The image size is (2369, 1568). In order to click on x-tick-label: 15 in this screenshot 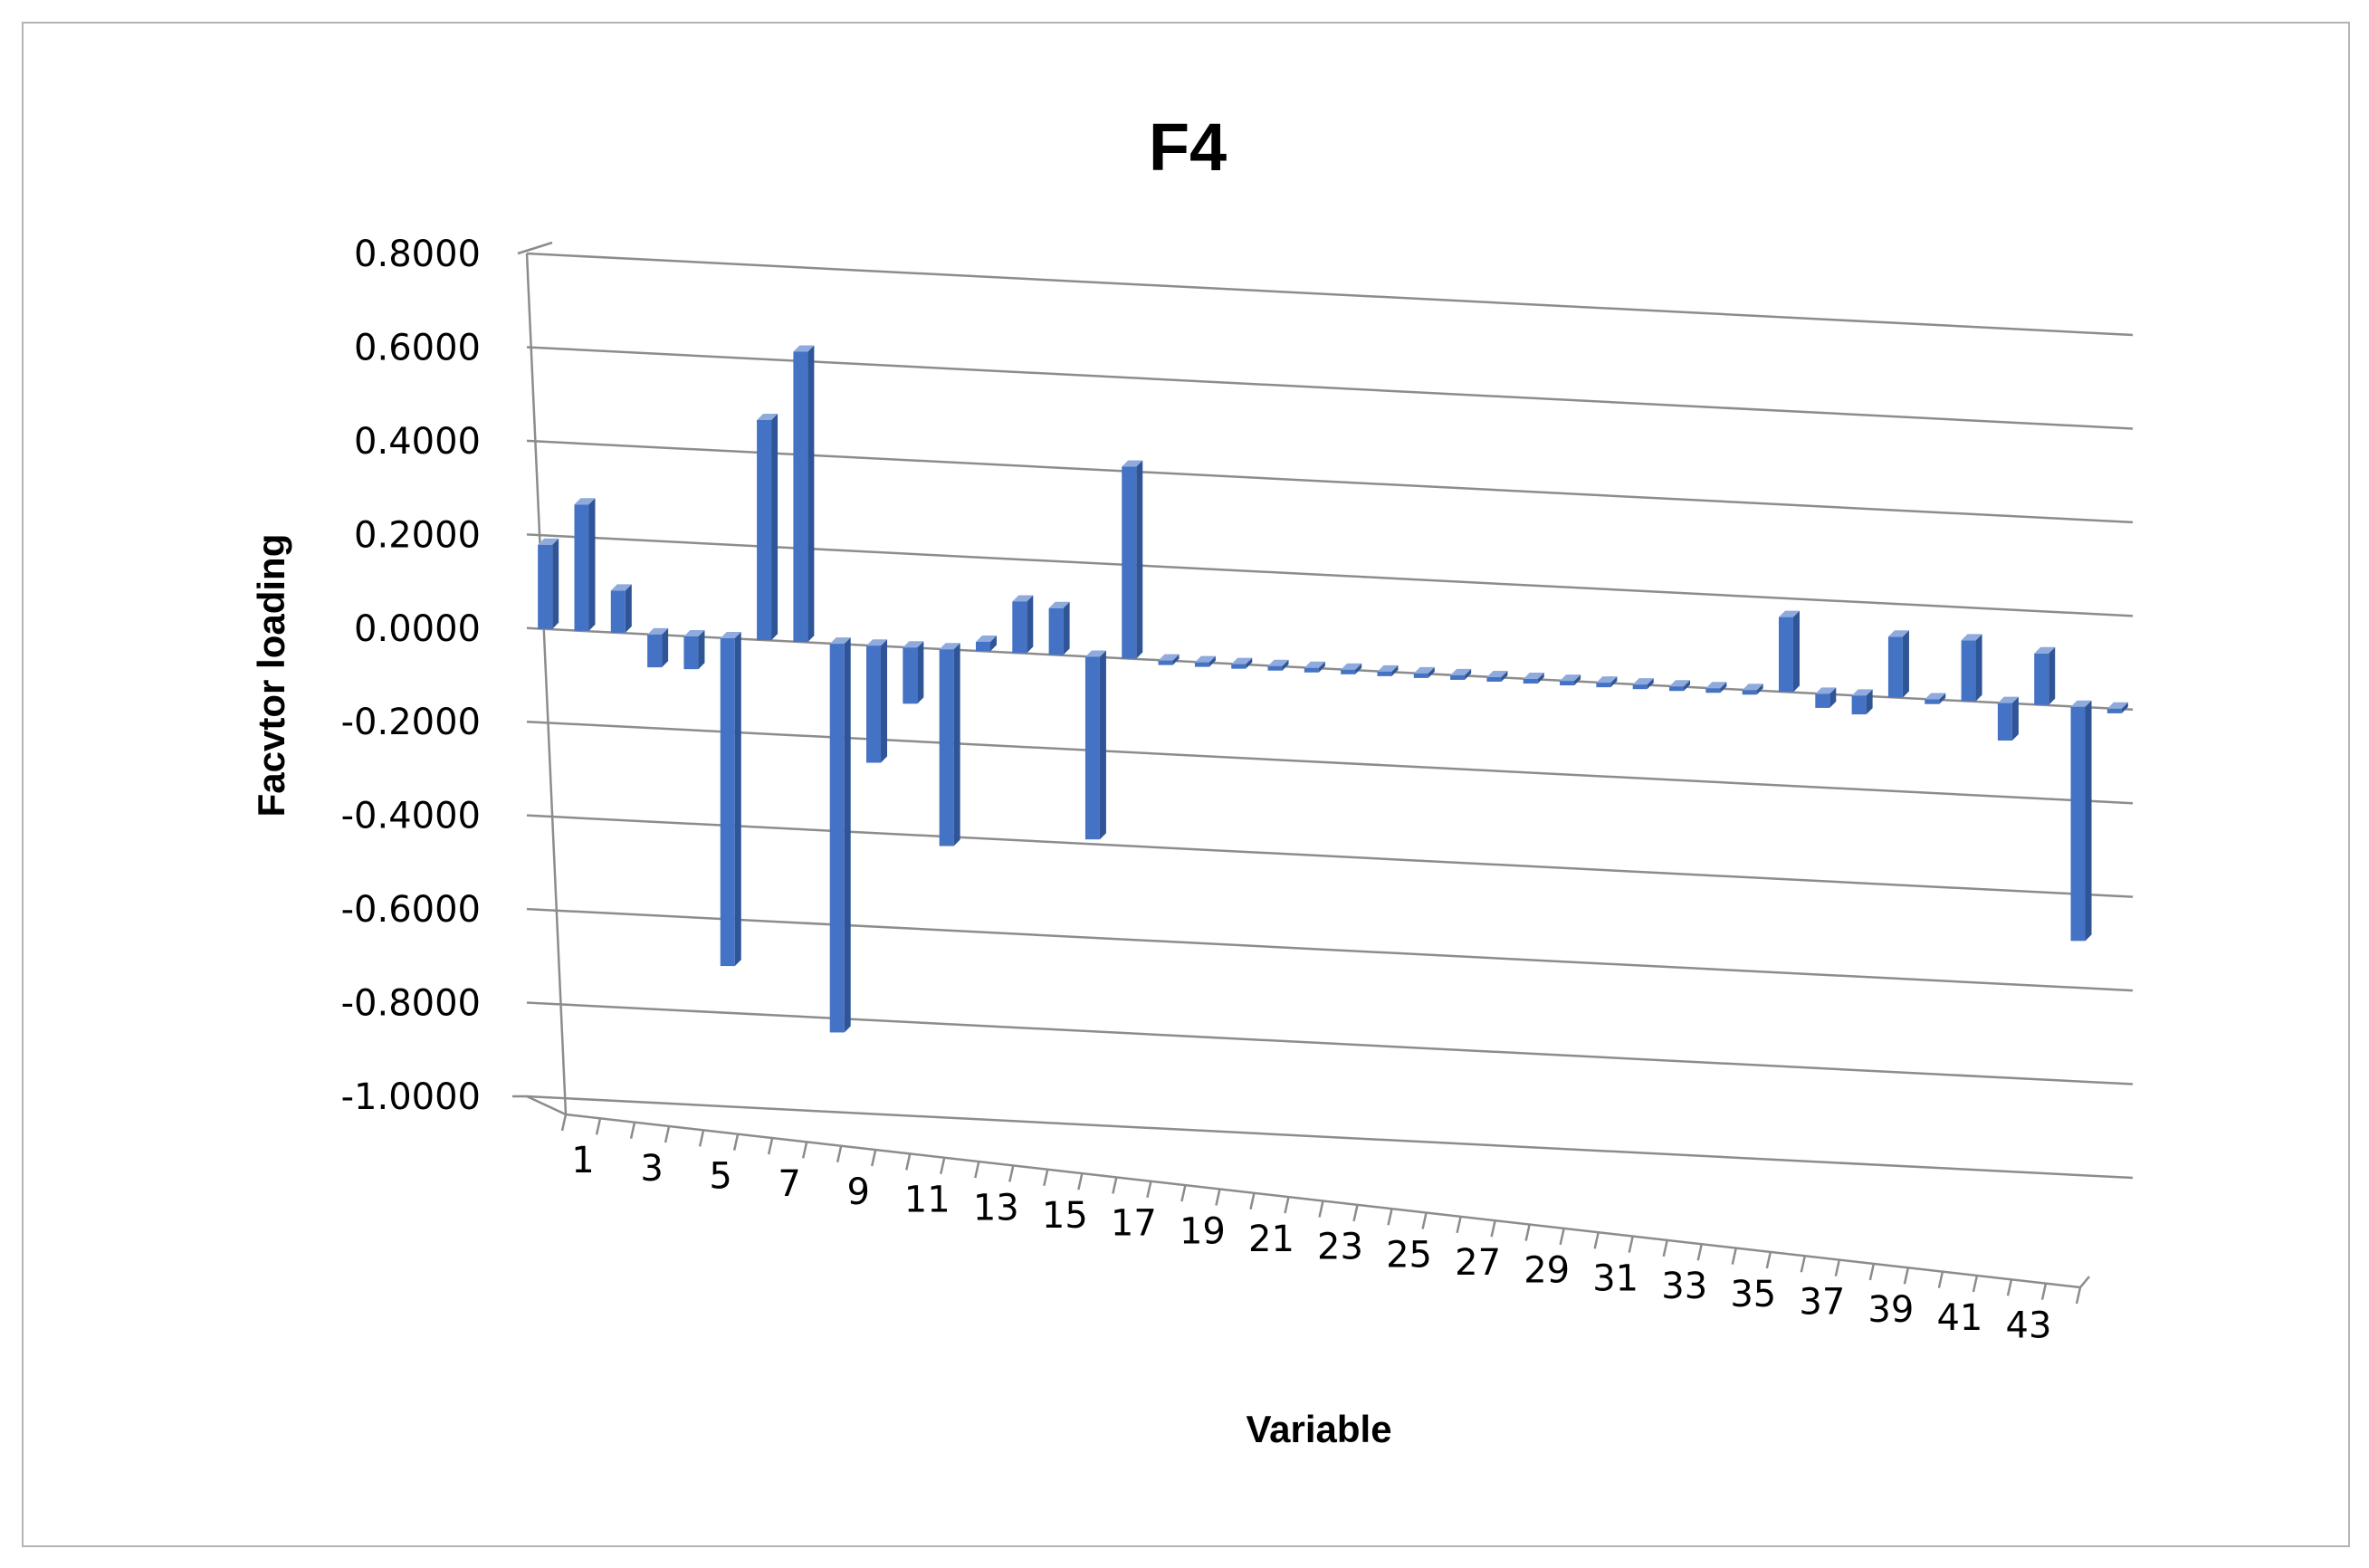, I will do `click(1065, 1216)`.